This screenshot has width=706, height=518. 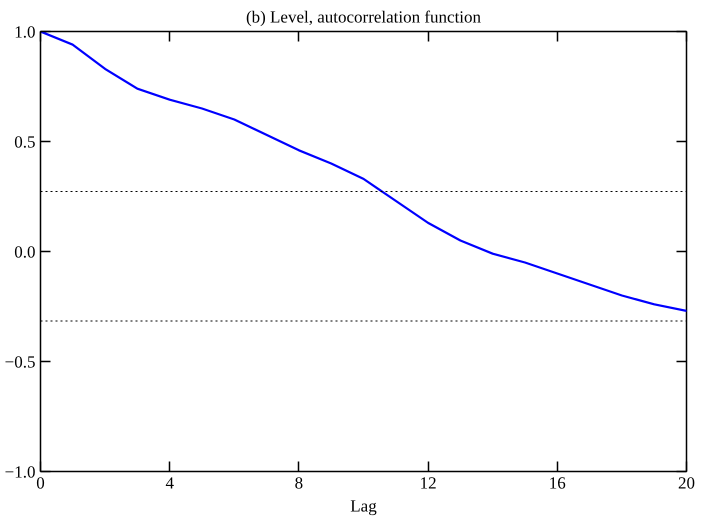 What do you see at coordinates (686, 483) in the screenshot?
I see `x-tick-label: 20` at bounding box center [686, 483].